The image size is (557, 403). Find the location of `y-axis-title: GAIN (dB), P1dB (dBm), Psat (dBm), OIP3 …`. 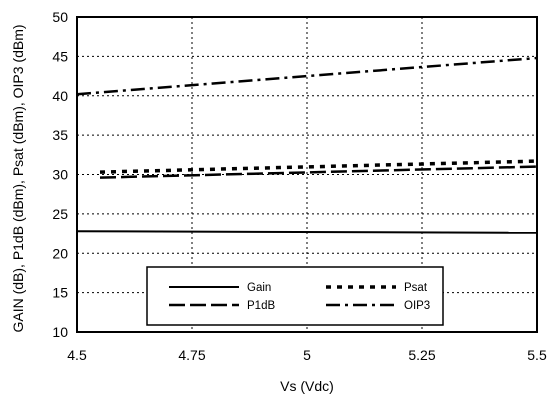

y-axis-title: GAIN (dB), P1dB (dBm), Psat (dBm), OIP3 … is located at coordinates (18, 178).